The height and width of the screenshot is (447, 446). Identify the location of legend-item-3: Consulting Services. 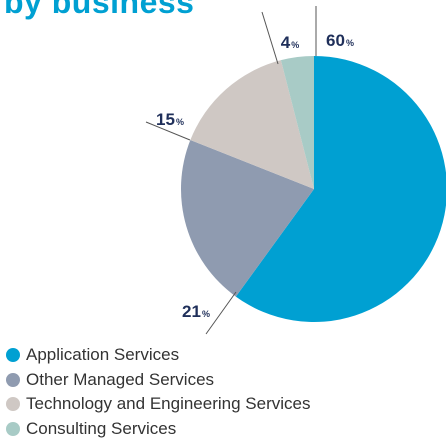
(158, 429).